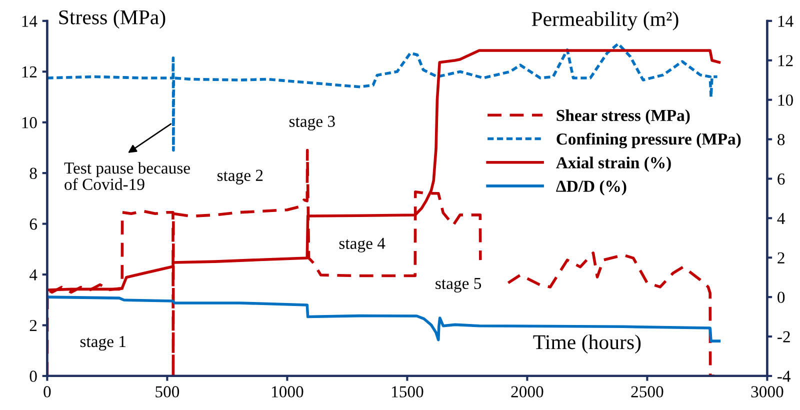 Image resolution: width=800 pixels, height=410 pixels. I want to click on annotation: stage 3, so click(312, 123).